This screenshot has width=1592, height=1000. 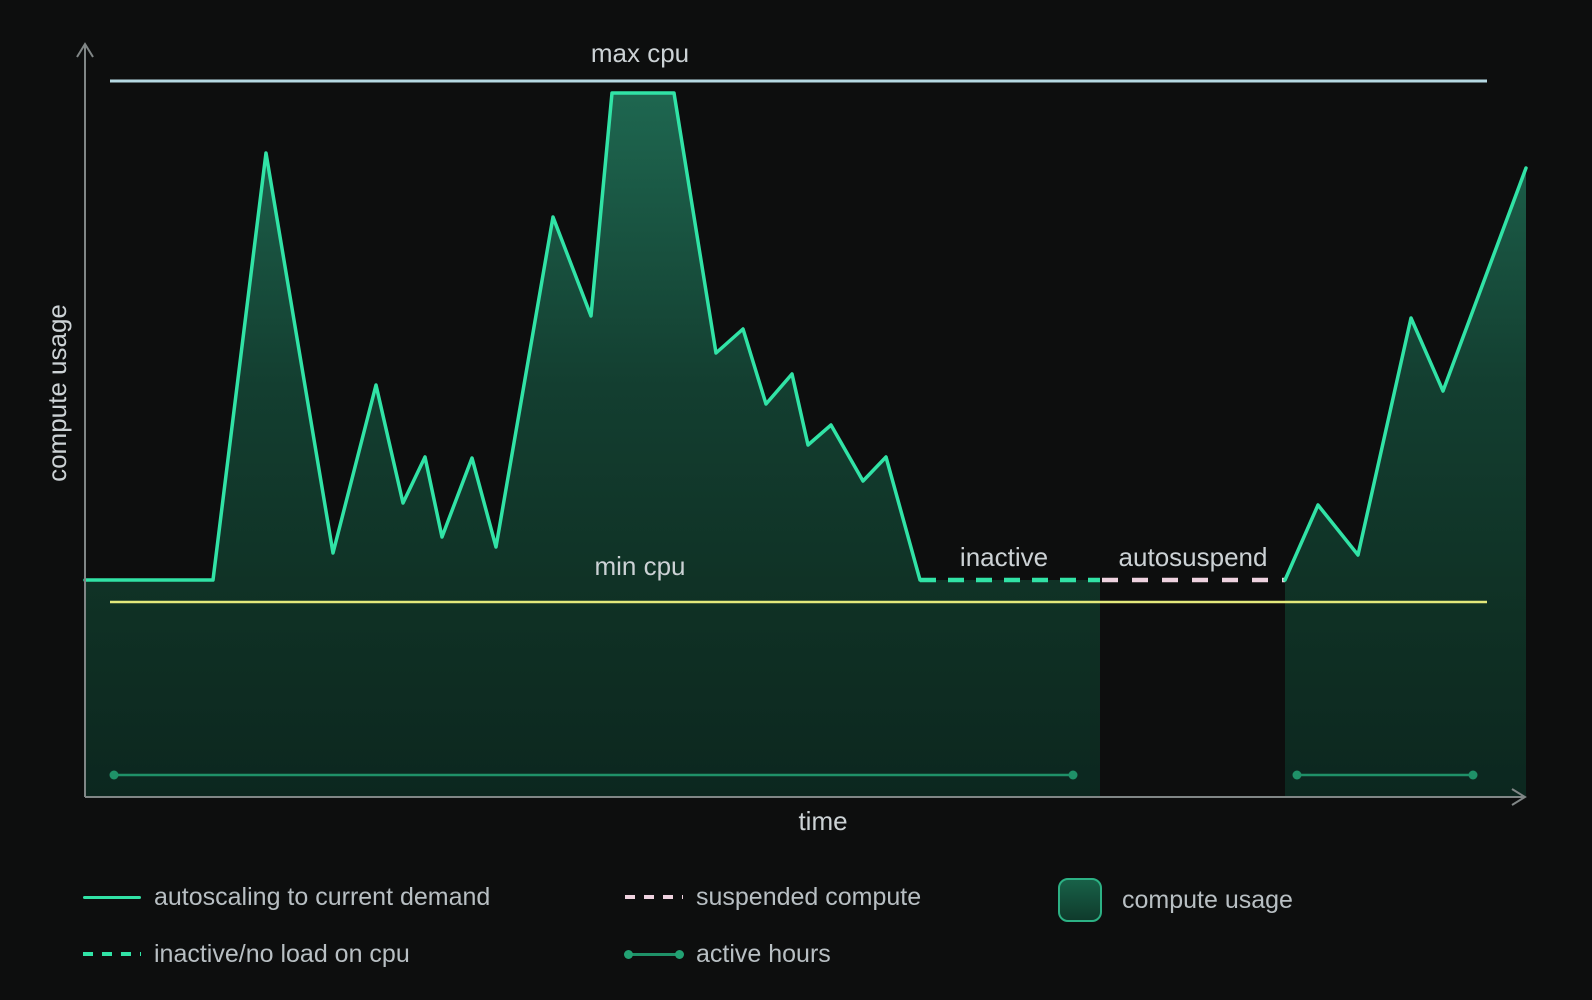 I want to click on dot-line-swatch, so click(x=654, y=954).